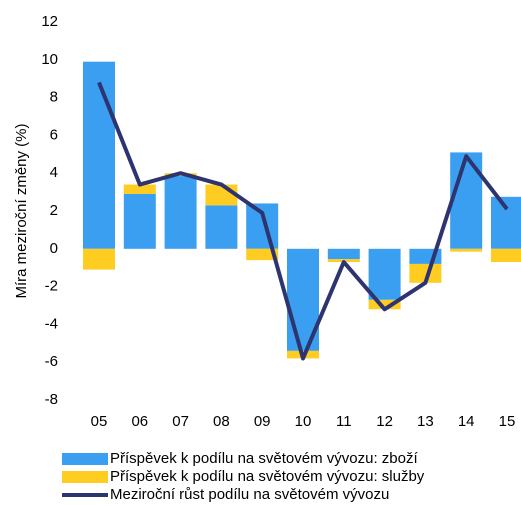 Image resolution: width=521 pixels, height=506 pixels. What do you see at coordinates (54, 134) in the screenshot?
I see `y-tick-label: 6` at bounding box center [54, 134].